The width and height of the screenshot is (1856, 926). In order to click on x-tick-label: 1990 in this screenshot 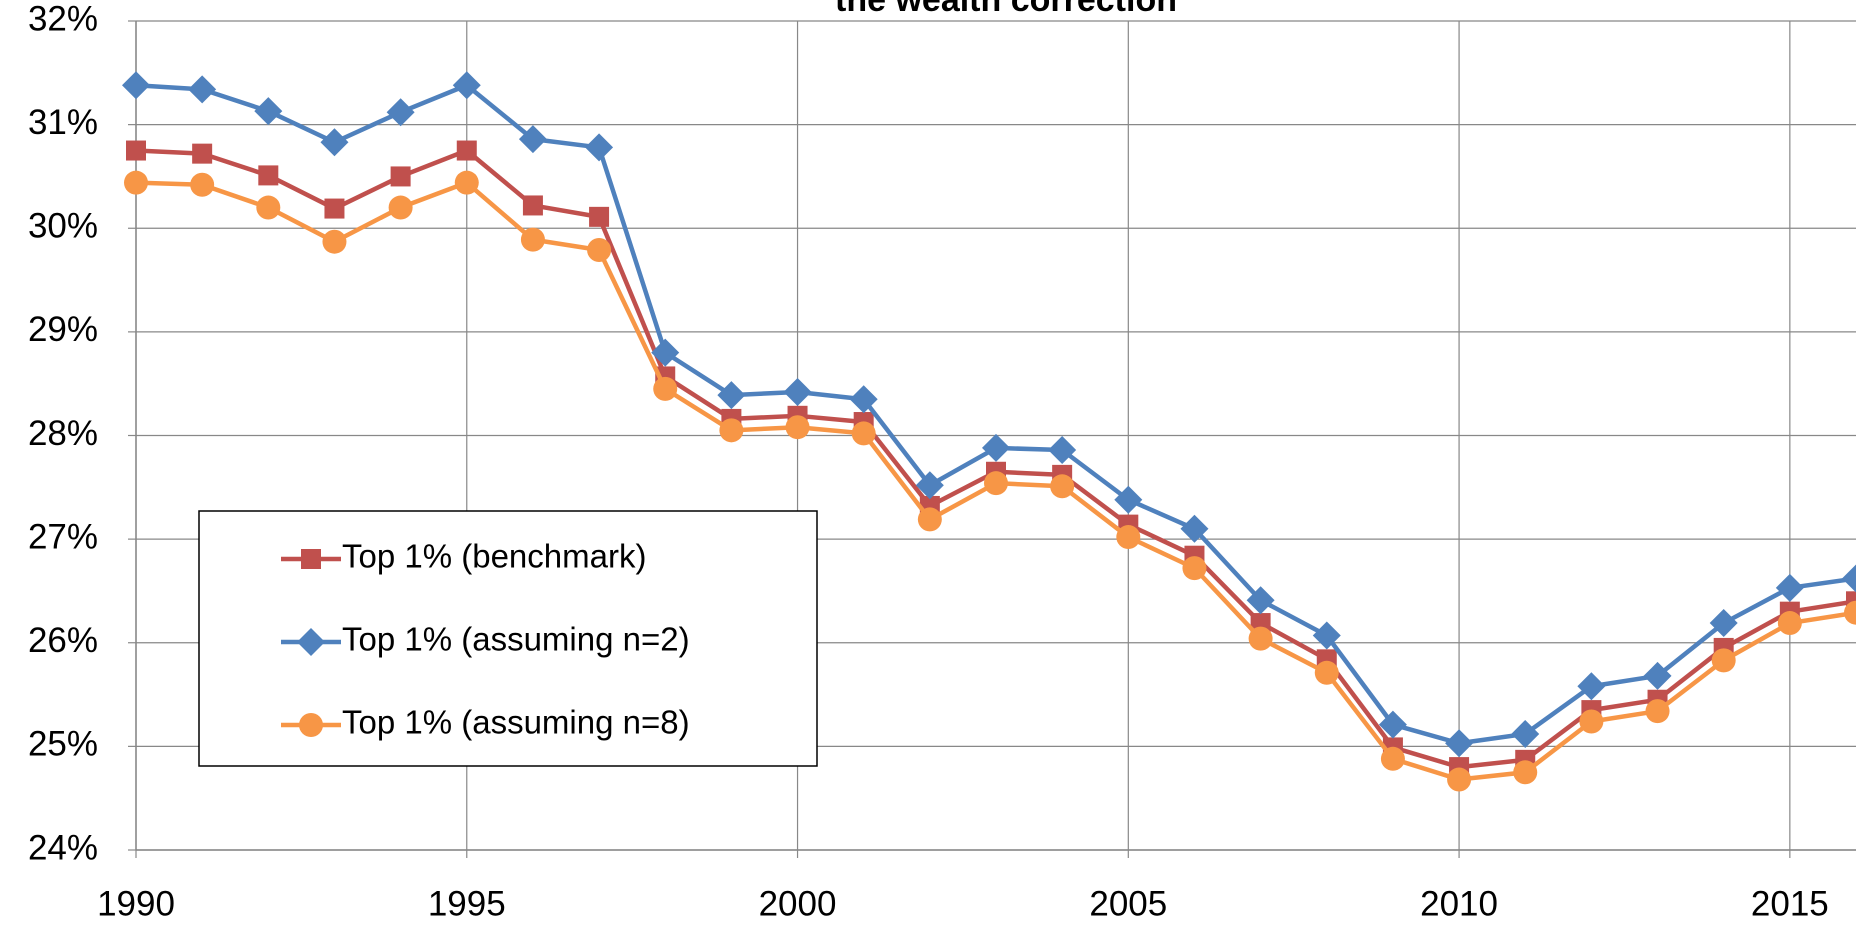, I will do `click(136, 903)`.